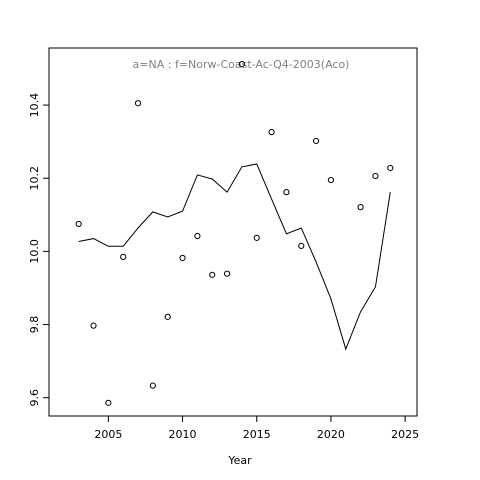  Describe the element at coordinates (405, 434) in the screenshot. I see `x-tick-label: 2025` at that location.